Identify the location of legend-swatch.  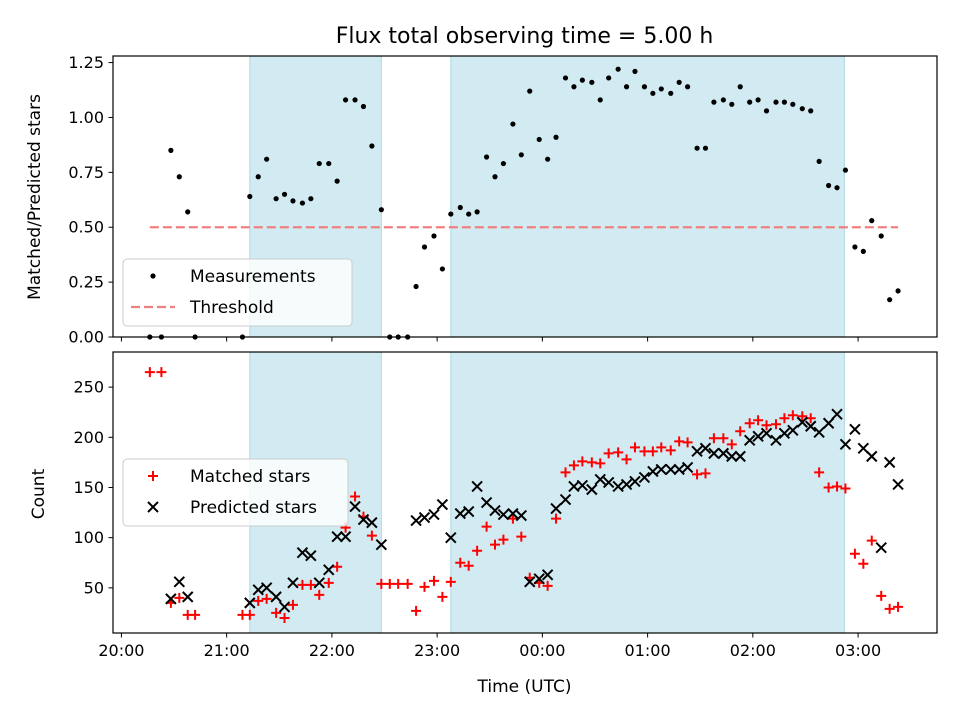
(153, 476).